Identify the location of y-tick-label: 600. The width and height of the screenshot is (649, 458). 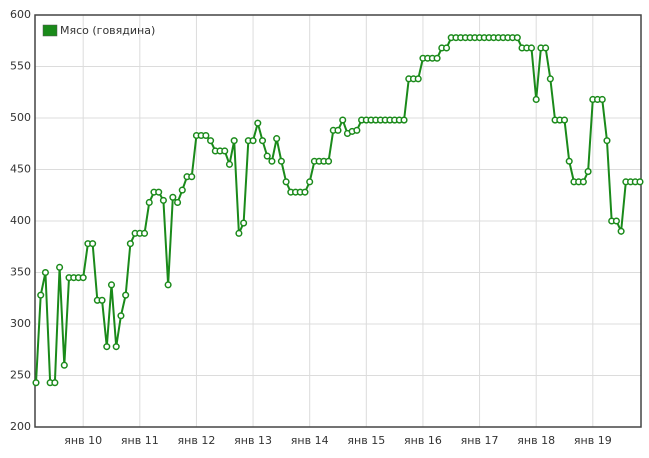
(20, 14).